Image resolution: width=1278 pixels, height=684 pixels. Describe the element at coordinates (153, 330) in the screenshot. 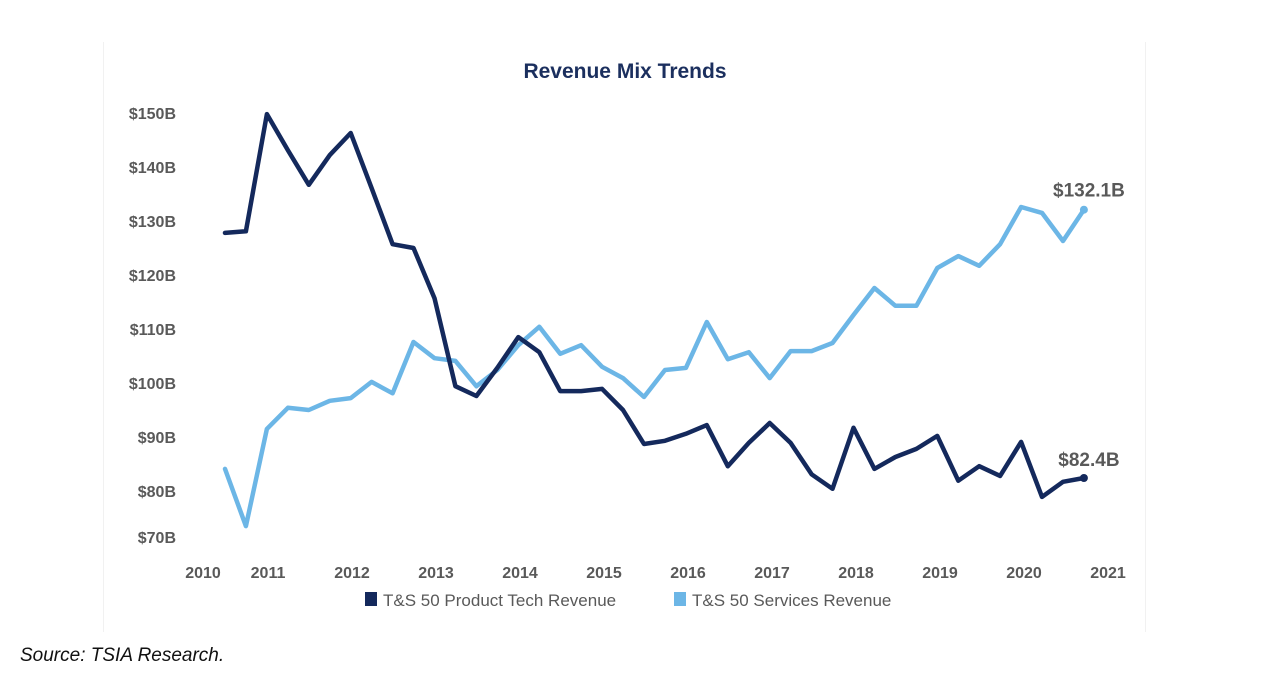

I see `y-tick-label: $110B` at that location.